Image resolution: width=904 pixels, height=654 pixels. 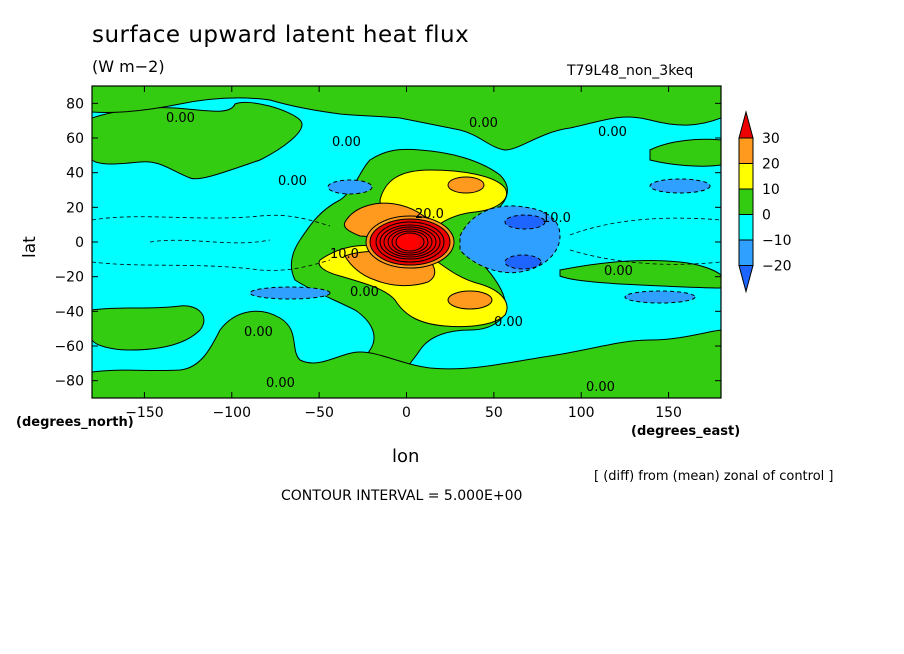 What do you see at coordinates (680, 186) in the screenshot?
I see `blue-north-east` at bounding box center [680, 186].